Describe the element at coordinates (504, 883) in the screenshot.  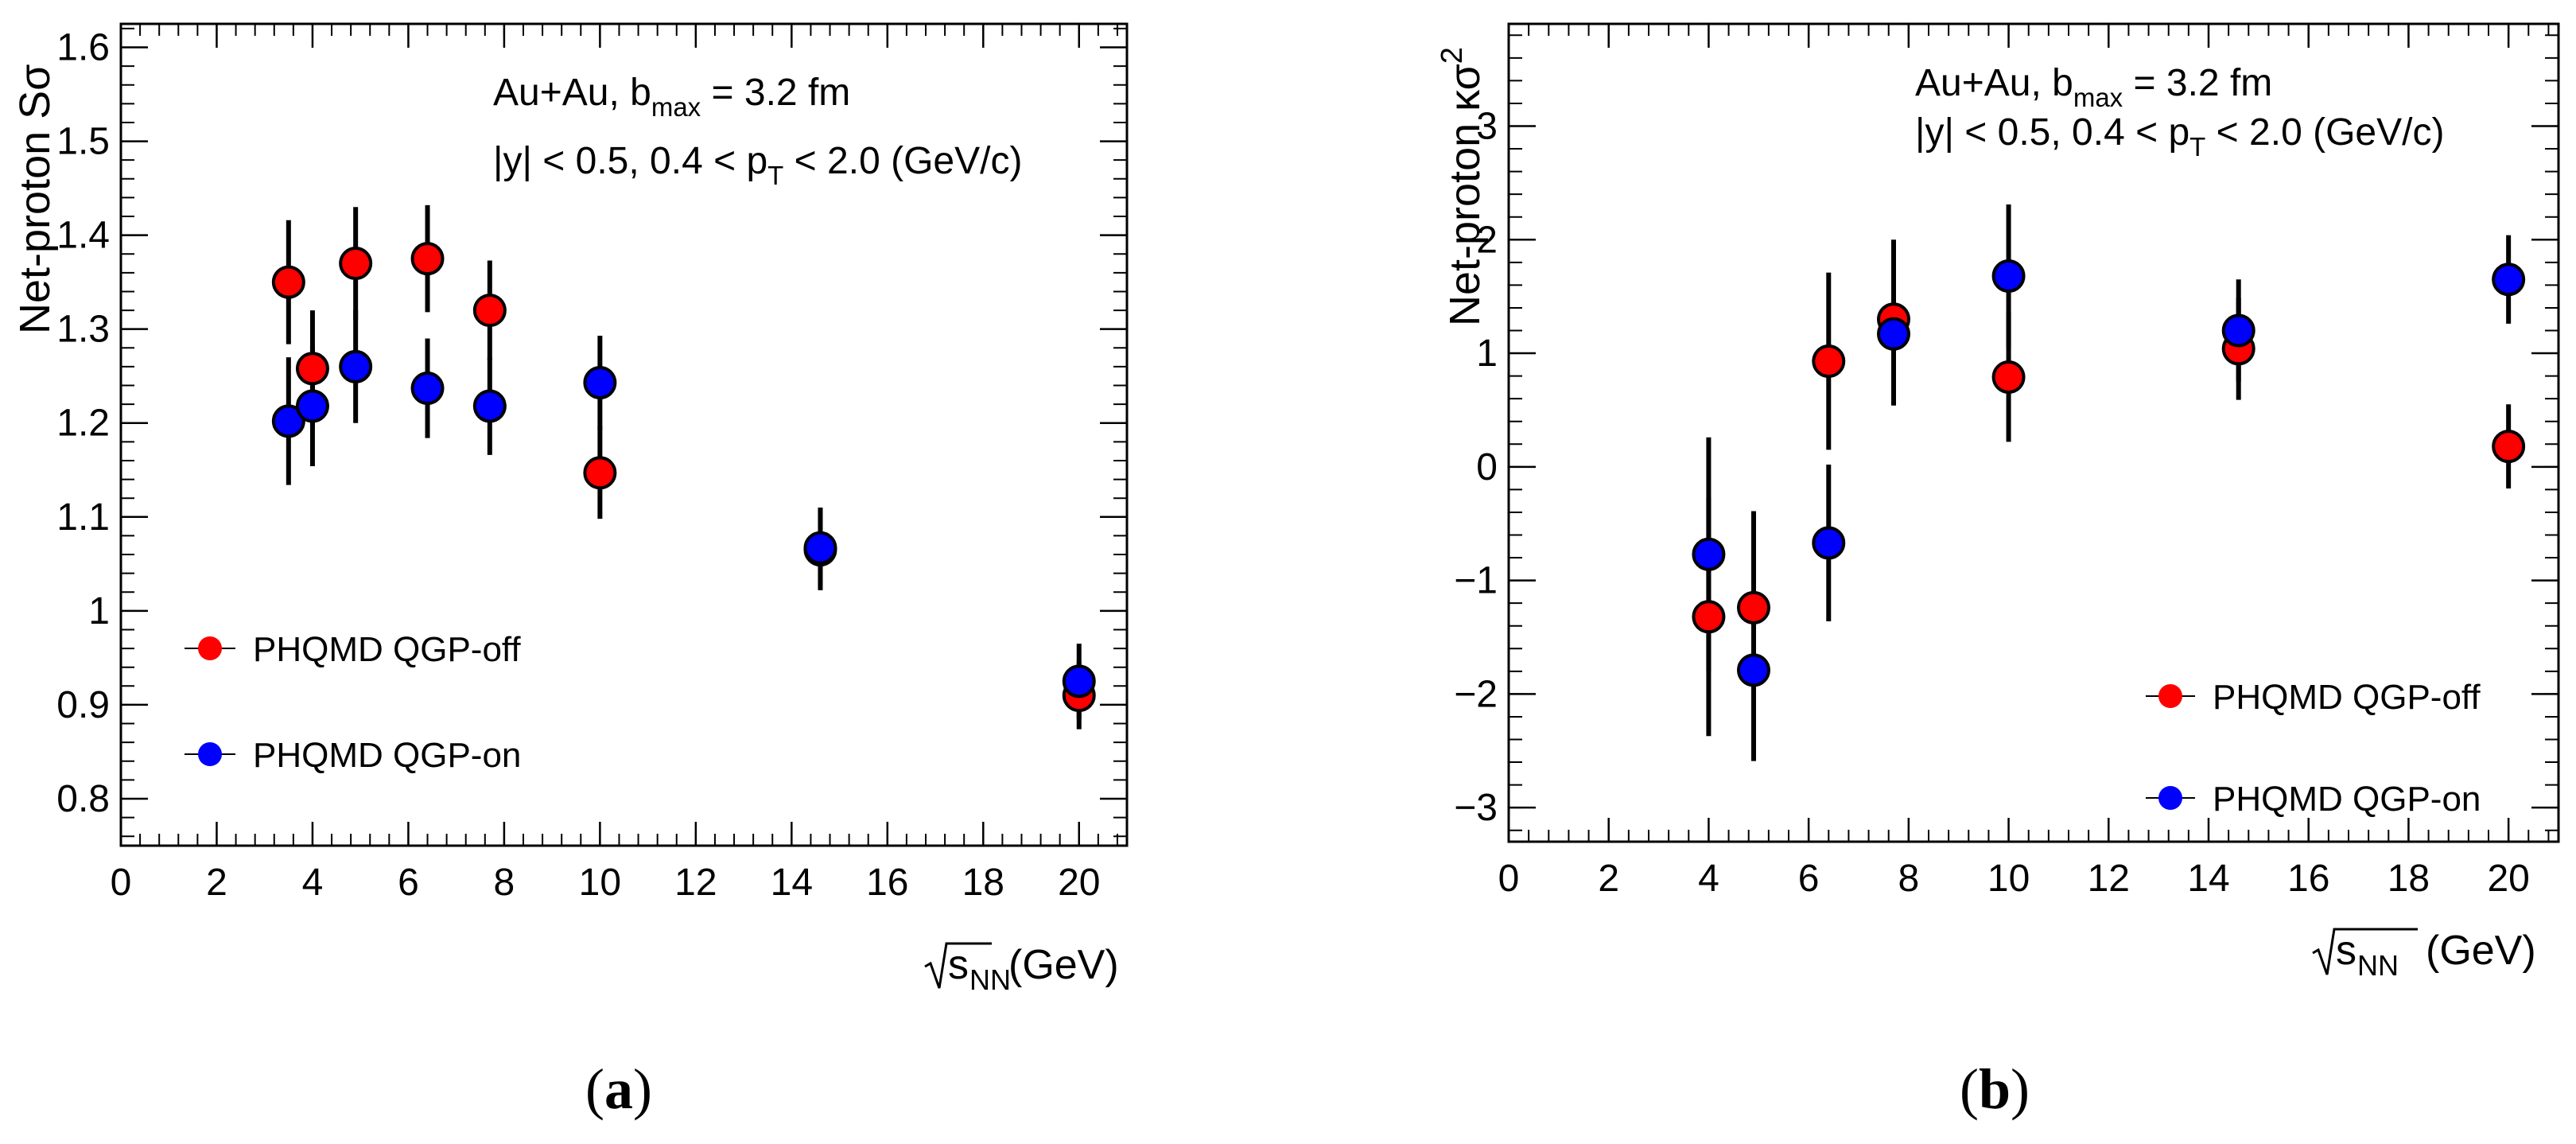
I see `panel-a-x-tick-label: 8` at that location.